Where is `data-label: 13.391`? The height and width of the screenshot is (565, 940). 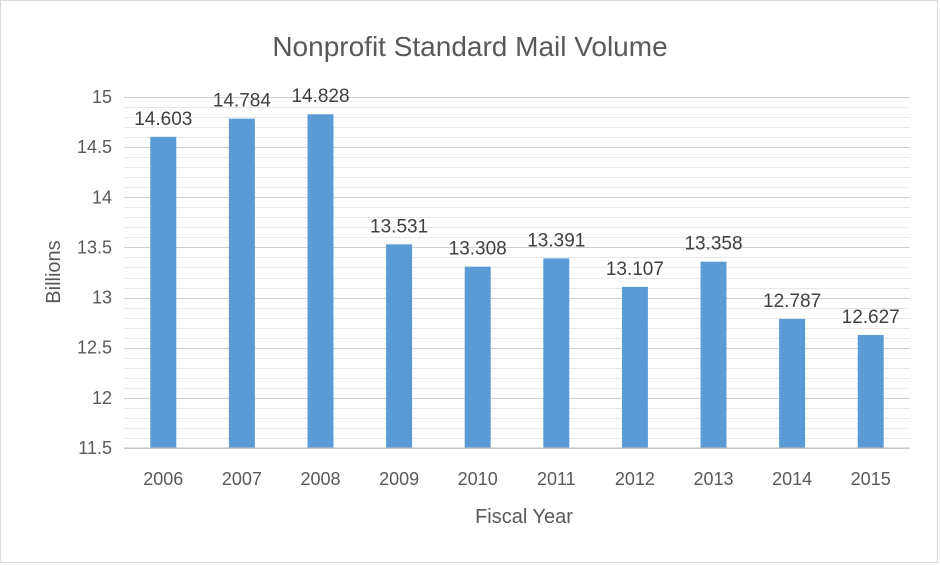
data-label: 13.391 is located at coordinates (556, 240).